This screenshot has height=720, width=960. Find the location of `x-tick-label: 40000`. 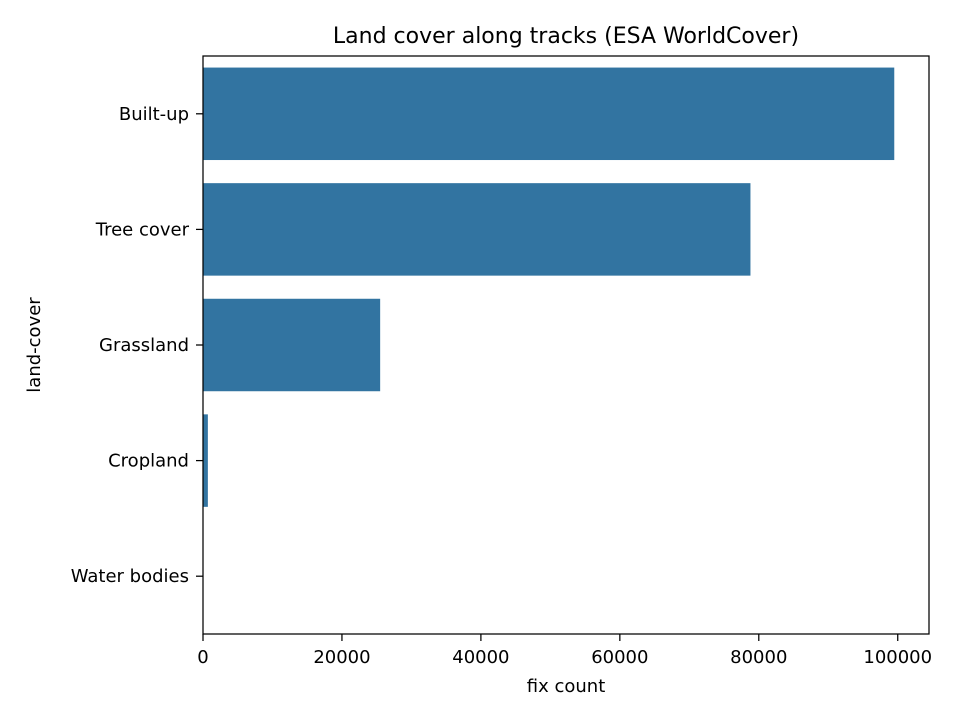

x-tick-label: 40000 is located at coordinates (480, 657).